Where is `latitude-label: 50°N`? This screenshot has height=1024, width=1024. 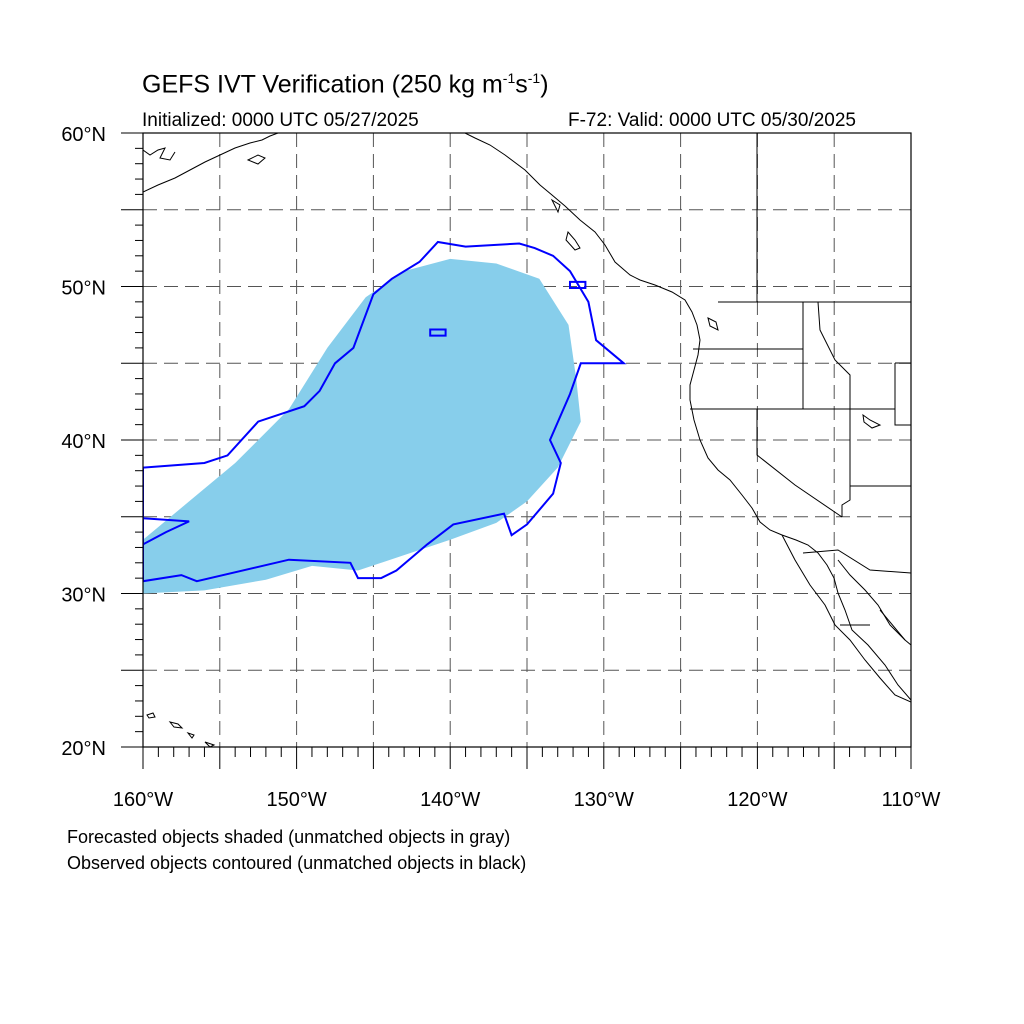
latitude-label: 50°N is located at coordinates (83, 289).